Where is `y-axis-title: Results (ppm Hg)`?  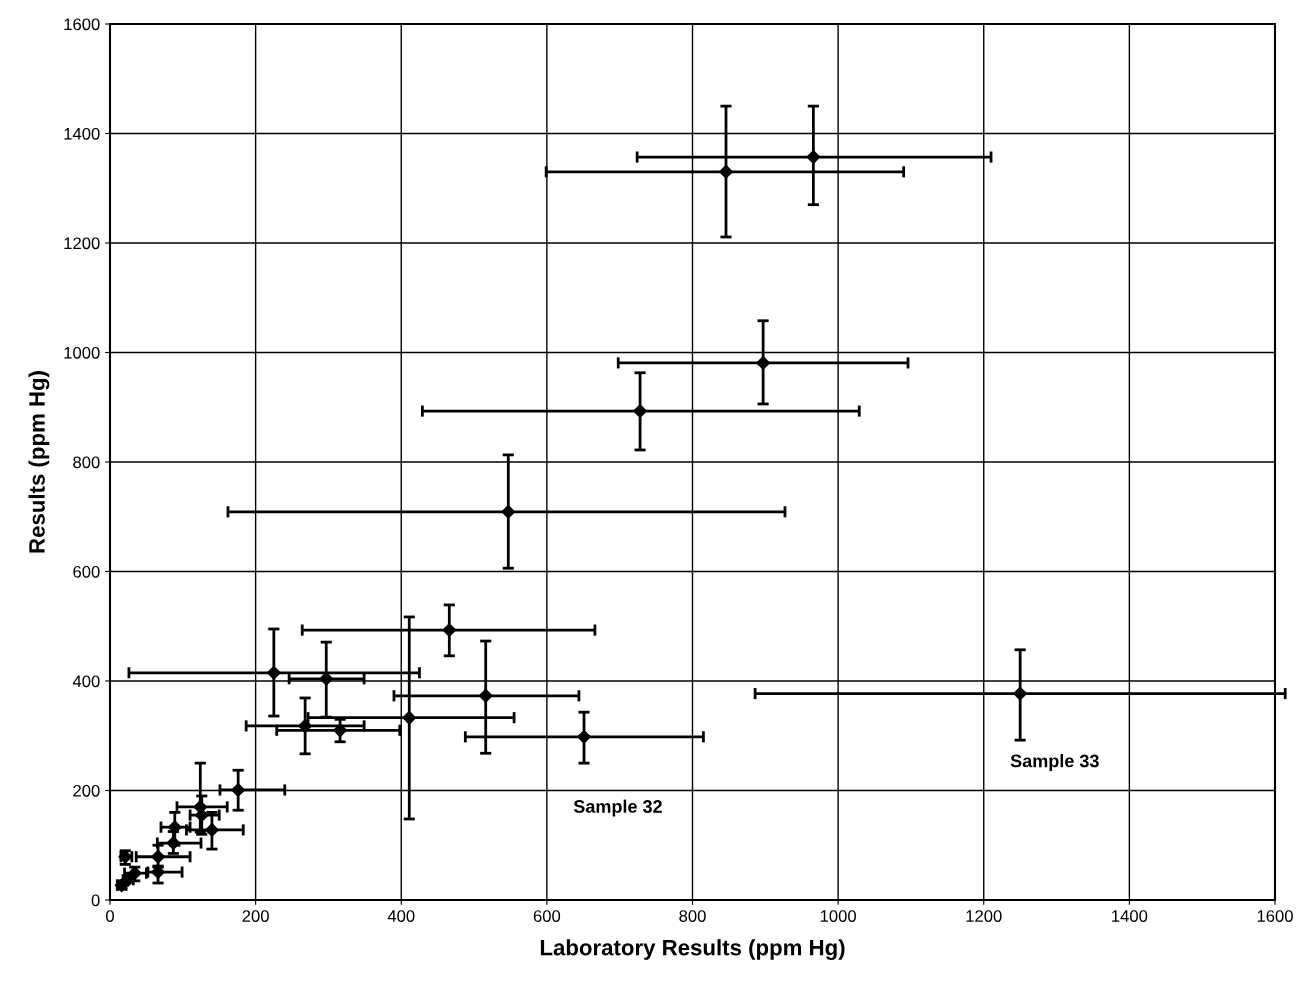
y-axis-title: Results (ppm Hg) is located at coordinates (39, 462).